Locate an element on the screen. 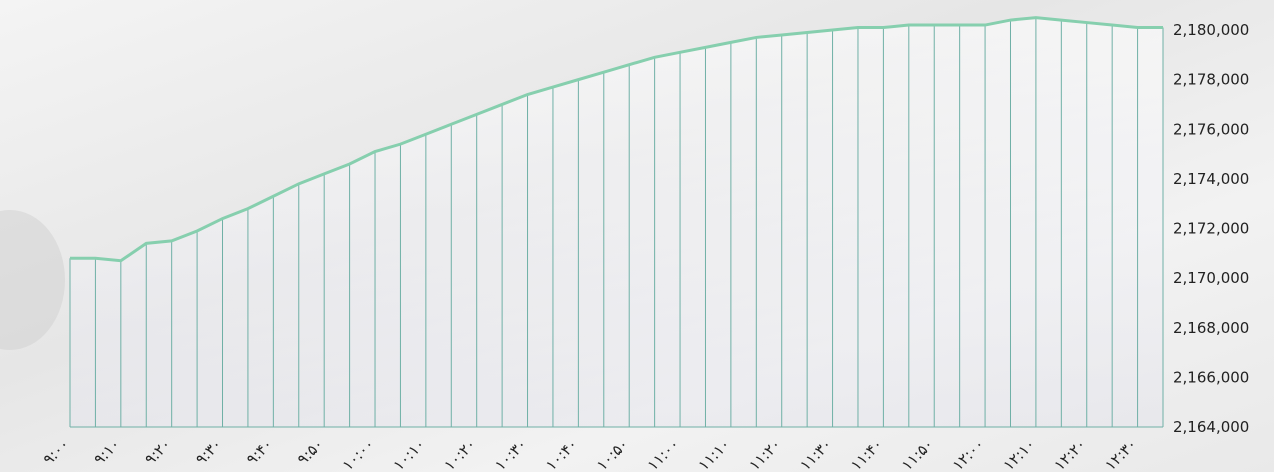 The width and height of the screenshot is (1274, 472). y-tick-label: 2,178,000 is located at coordinates (1211, 80).